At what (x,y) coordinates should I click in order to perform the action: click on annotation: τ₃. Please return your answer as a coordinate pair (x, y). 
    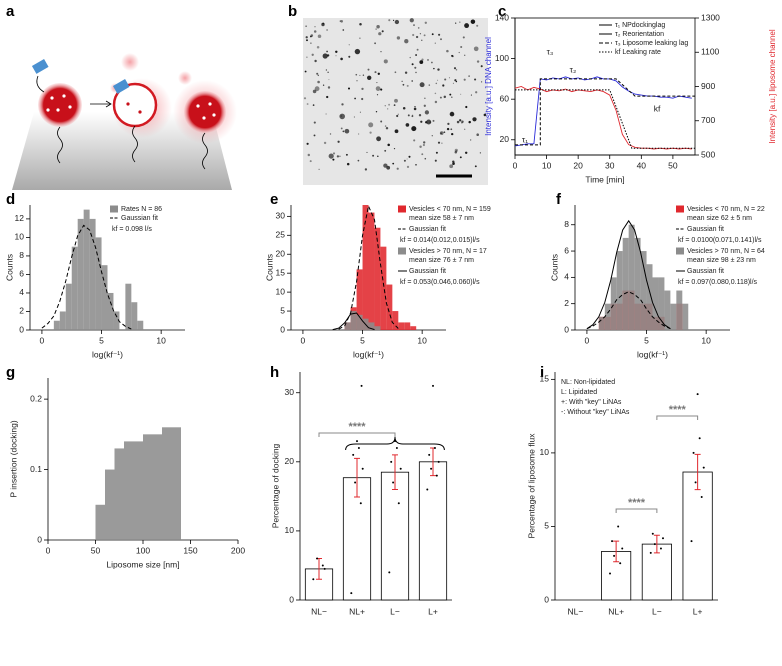
    Looking at the image, I should click on (550, 51).